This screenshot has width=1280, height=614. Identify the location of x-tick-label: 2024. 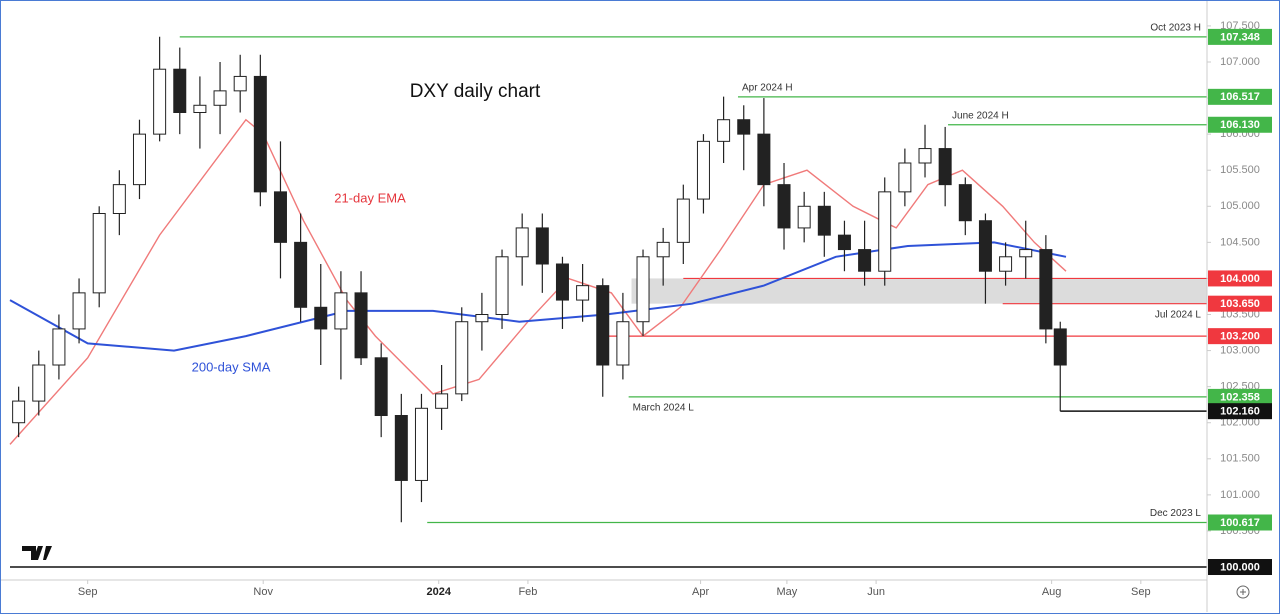
(438, 592).